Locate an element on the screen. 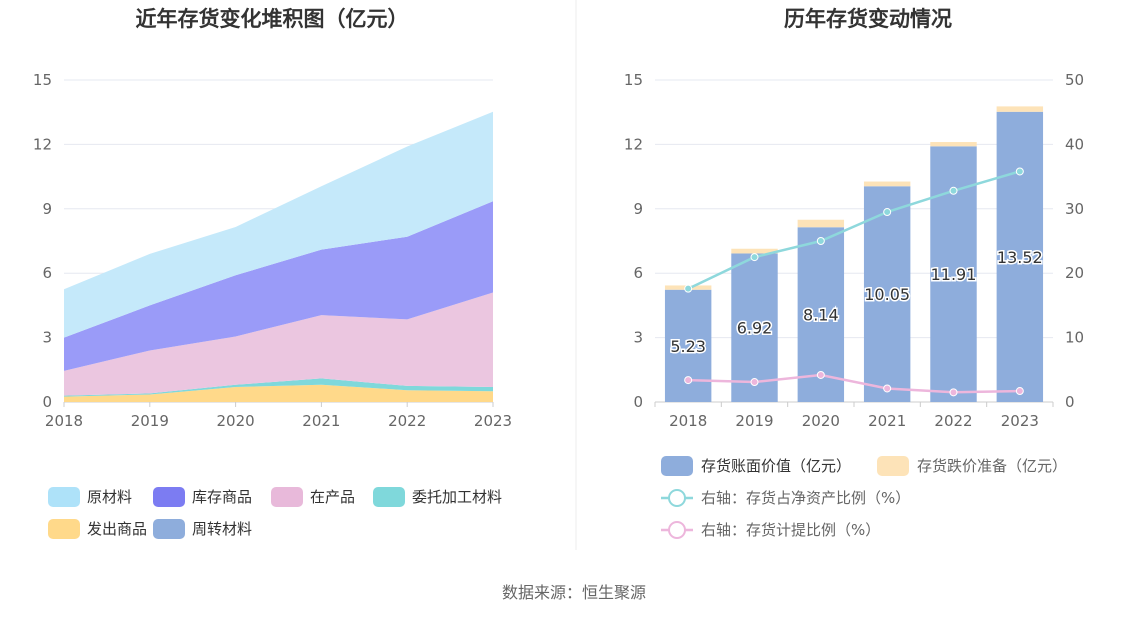  bar-value-label: 6.92 is located at coordinates (755, 328).